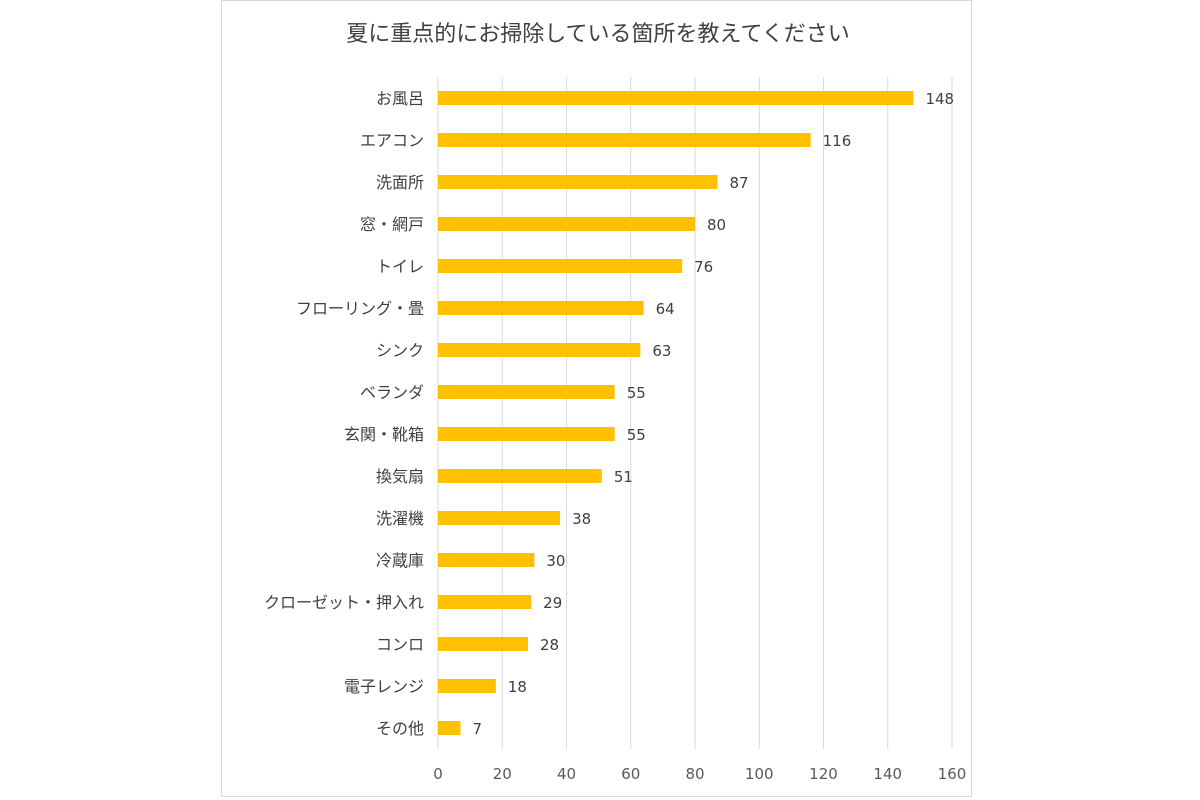 Image resolution: width=1200 pixels, height=800 pixels. I want to click on category-label: ベランダ, so click(392, 392).